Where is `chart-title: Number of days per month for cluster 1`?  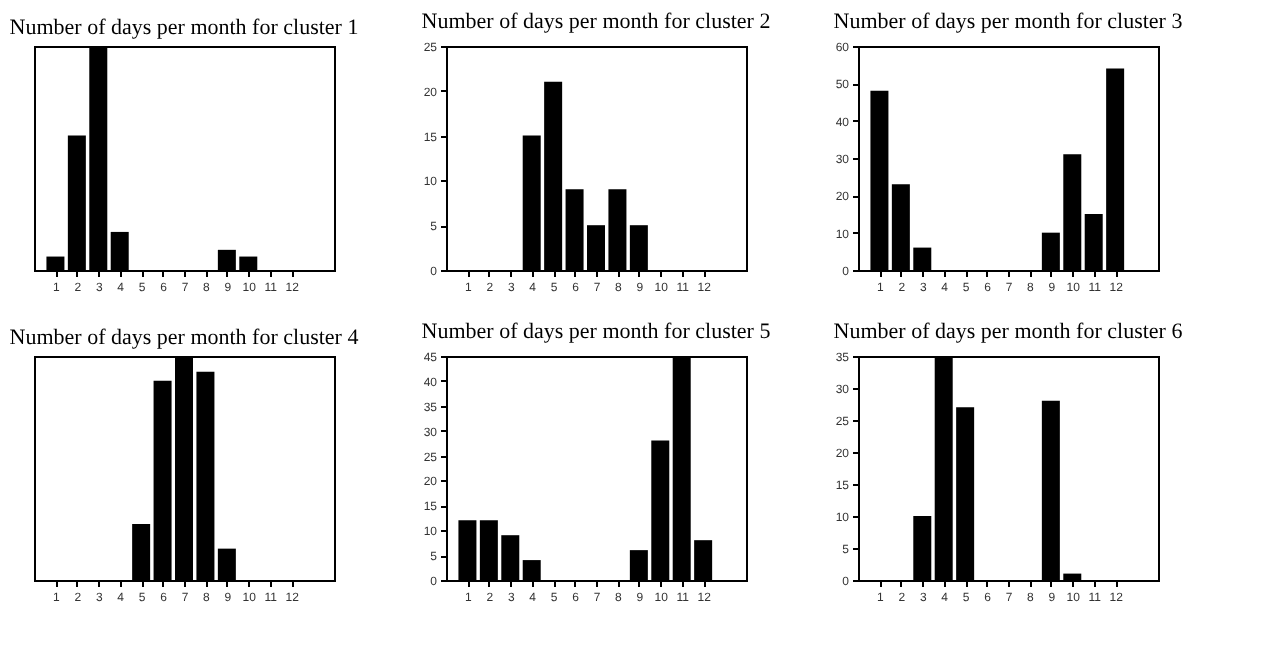 chart-title: Number of days per month for cluster 1 is located at coordinates (184, 28).